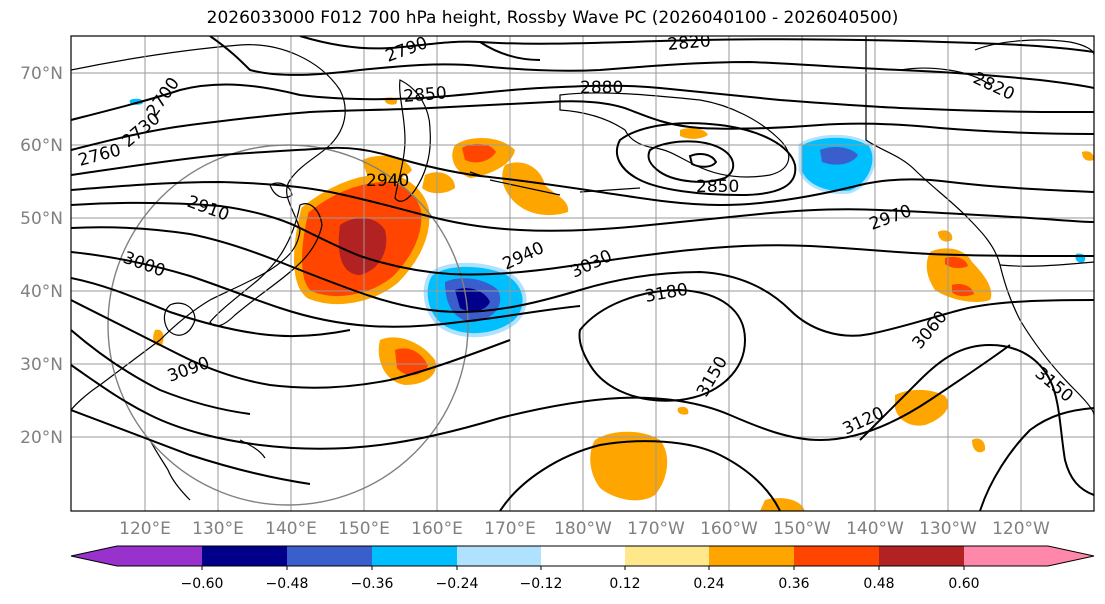 The image size is (1105, 604). What do you see at coordinates (437, 529) in the screenshot?
I see `lon-tick-label: 160°E` at bounding box center [437, 529].